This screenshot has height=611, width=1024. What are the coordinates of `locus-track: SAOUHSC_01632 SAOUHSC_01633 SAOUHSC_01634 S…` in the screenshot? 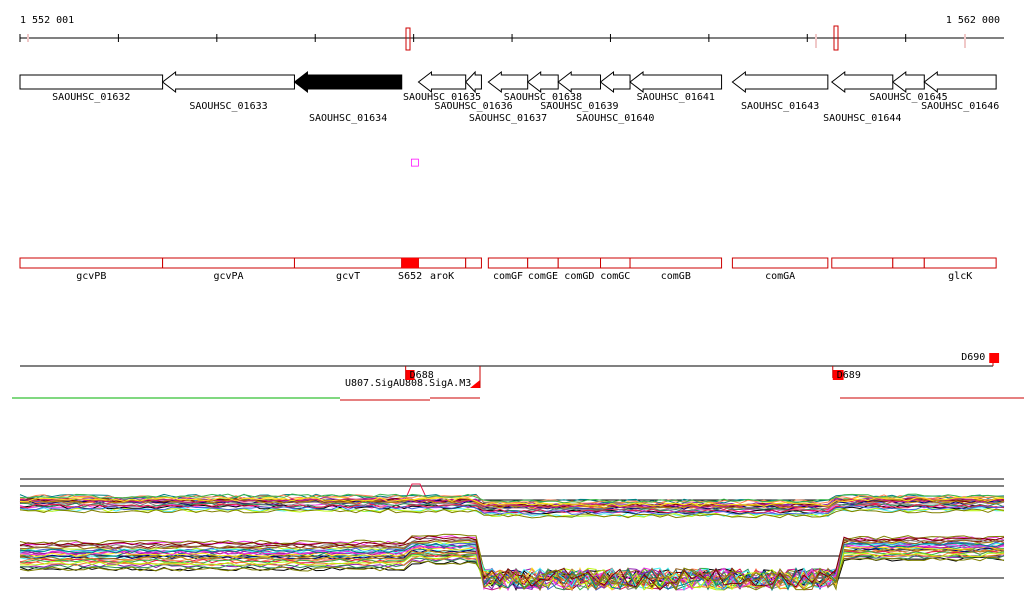 It's located at (509, 97).